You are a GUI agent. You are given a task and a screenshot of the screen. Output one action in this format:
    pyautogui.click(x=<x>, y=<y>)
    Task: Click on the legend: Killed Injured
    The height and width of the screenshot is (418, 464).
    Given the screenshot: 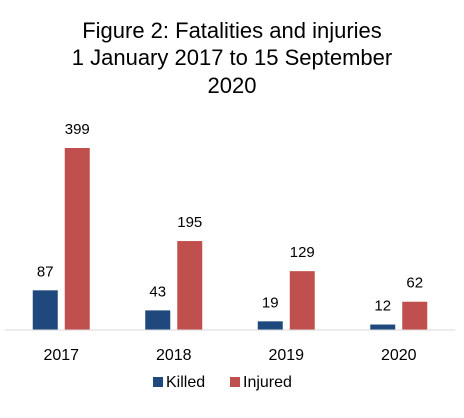 What is the action you would take?
    pyautogui.click(x=222, y=382)
    